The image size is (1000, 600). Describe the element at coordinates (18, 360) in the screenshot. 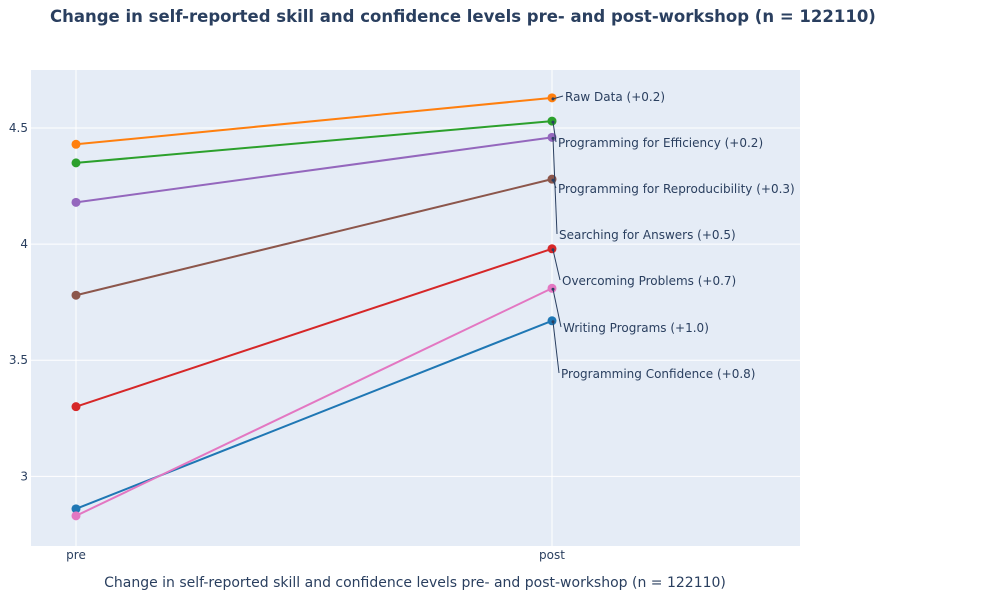

I see `y-tick-label: 3.5` at that location.